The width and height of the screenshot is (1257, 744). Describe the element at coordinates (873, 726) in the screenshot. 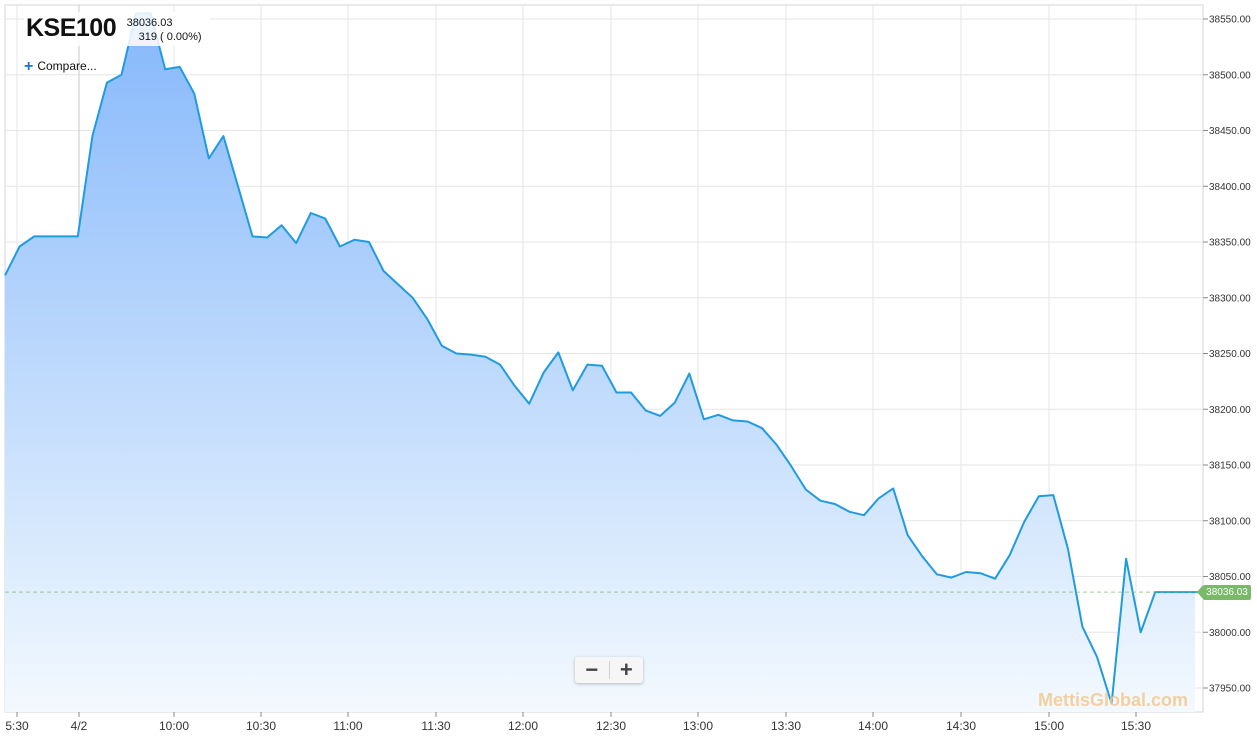

I see `x-tick-label: 14:00` at that location.